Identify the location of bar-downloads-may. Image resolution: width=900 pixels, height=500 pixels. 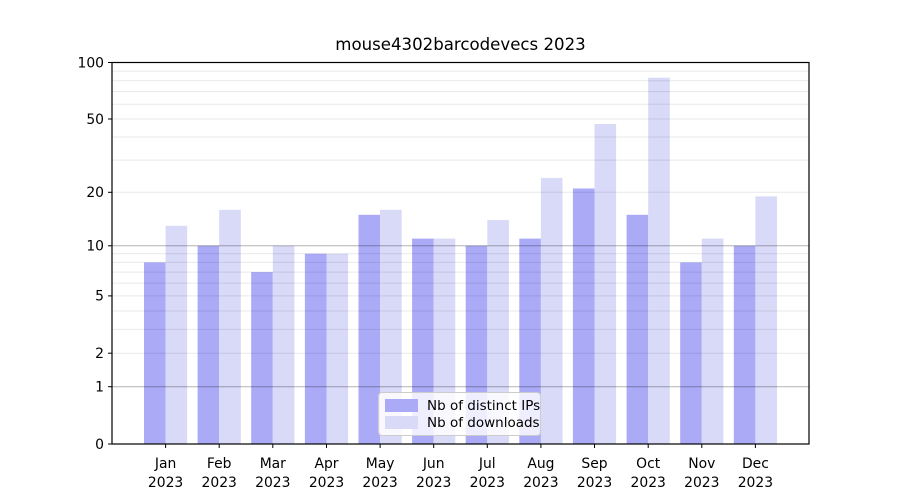
(391, 326).